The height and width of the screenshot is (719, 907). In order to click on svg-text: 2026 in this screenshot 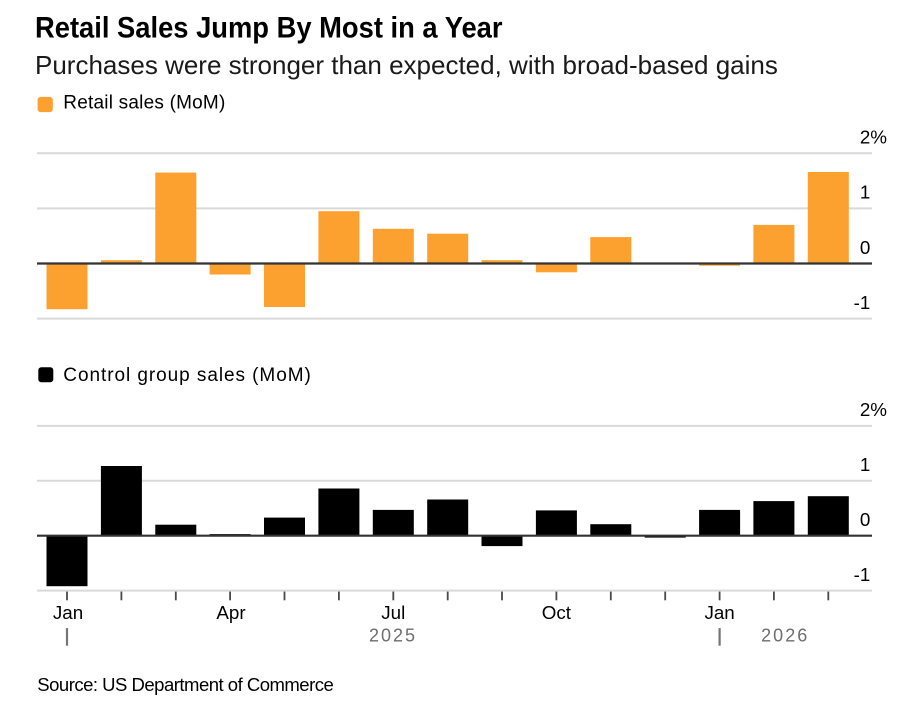, I will do `click(785, 636)`.